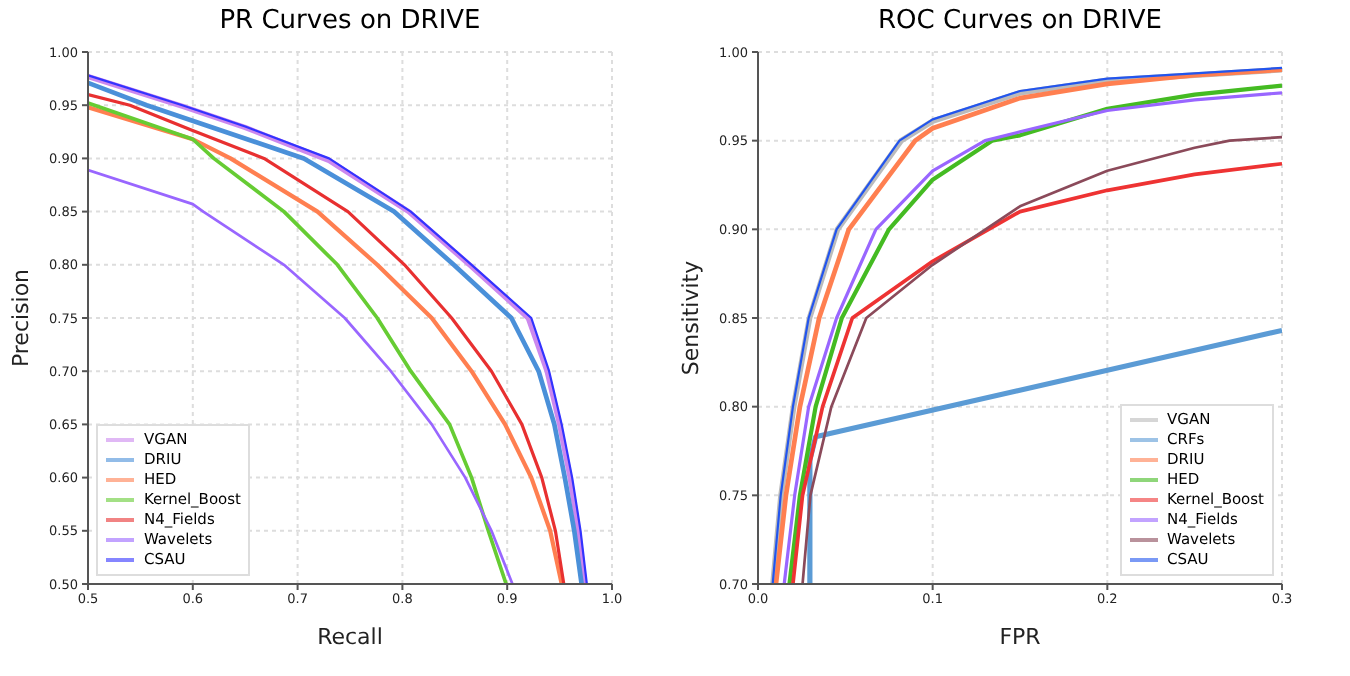 Image resolution: width=1350 pixels, height=676 pixels. Describe the element at coordinates (350, 22) in the screenshot. I see `chart-title: PR Curves on DRIVE` at that location.